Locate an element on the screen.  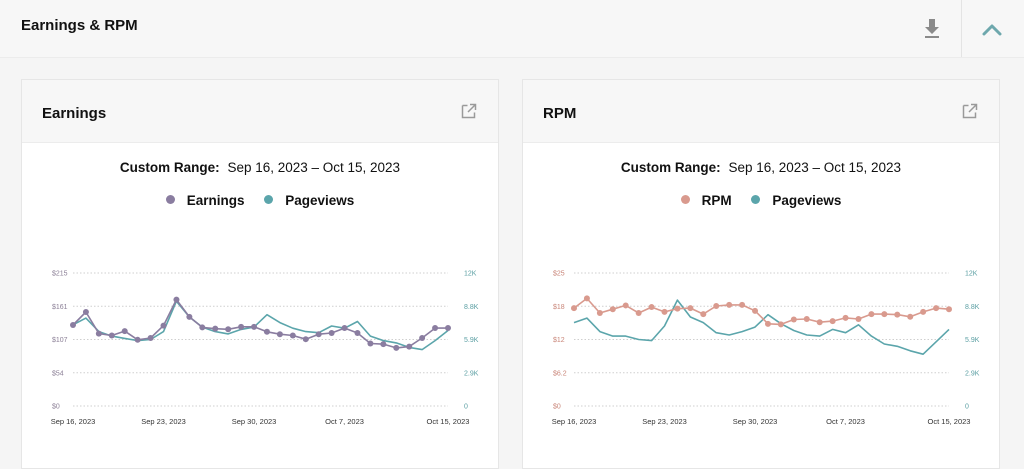
legend-item-earnings: Earnings is located at coordinates (205, 200).